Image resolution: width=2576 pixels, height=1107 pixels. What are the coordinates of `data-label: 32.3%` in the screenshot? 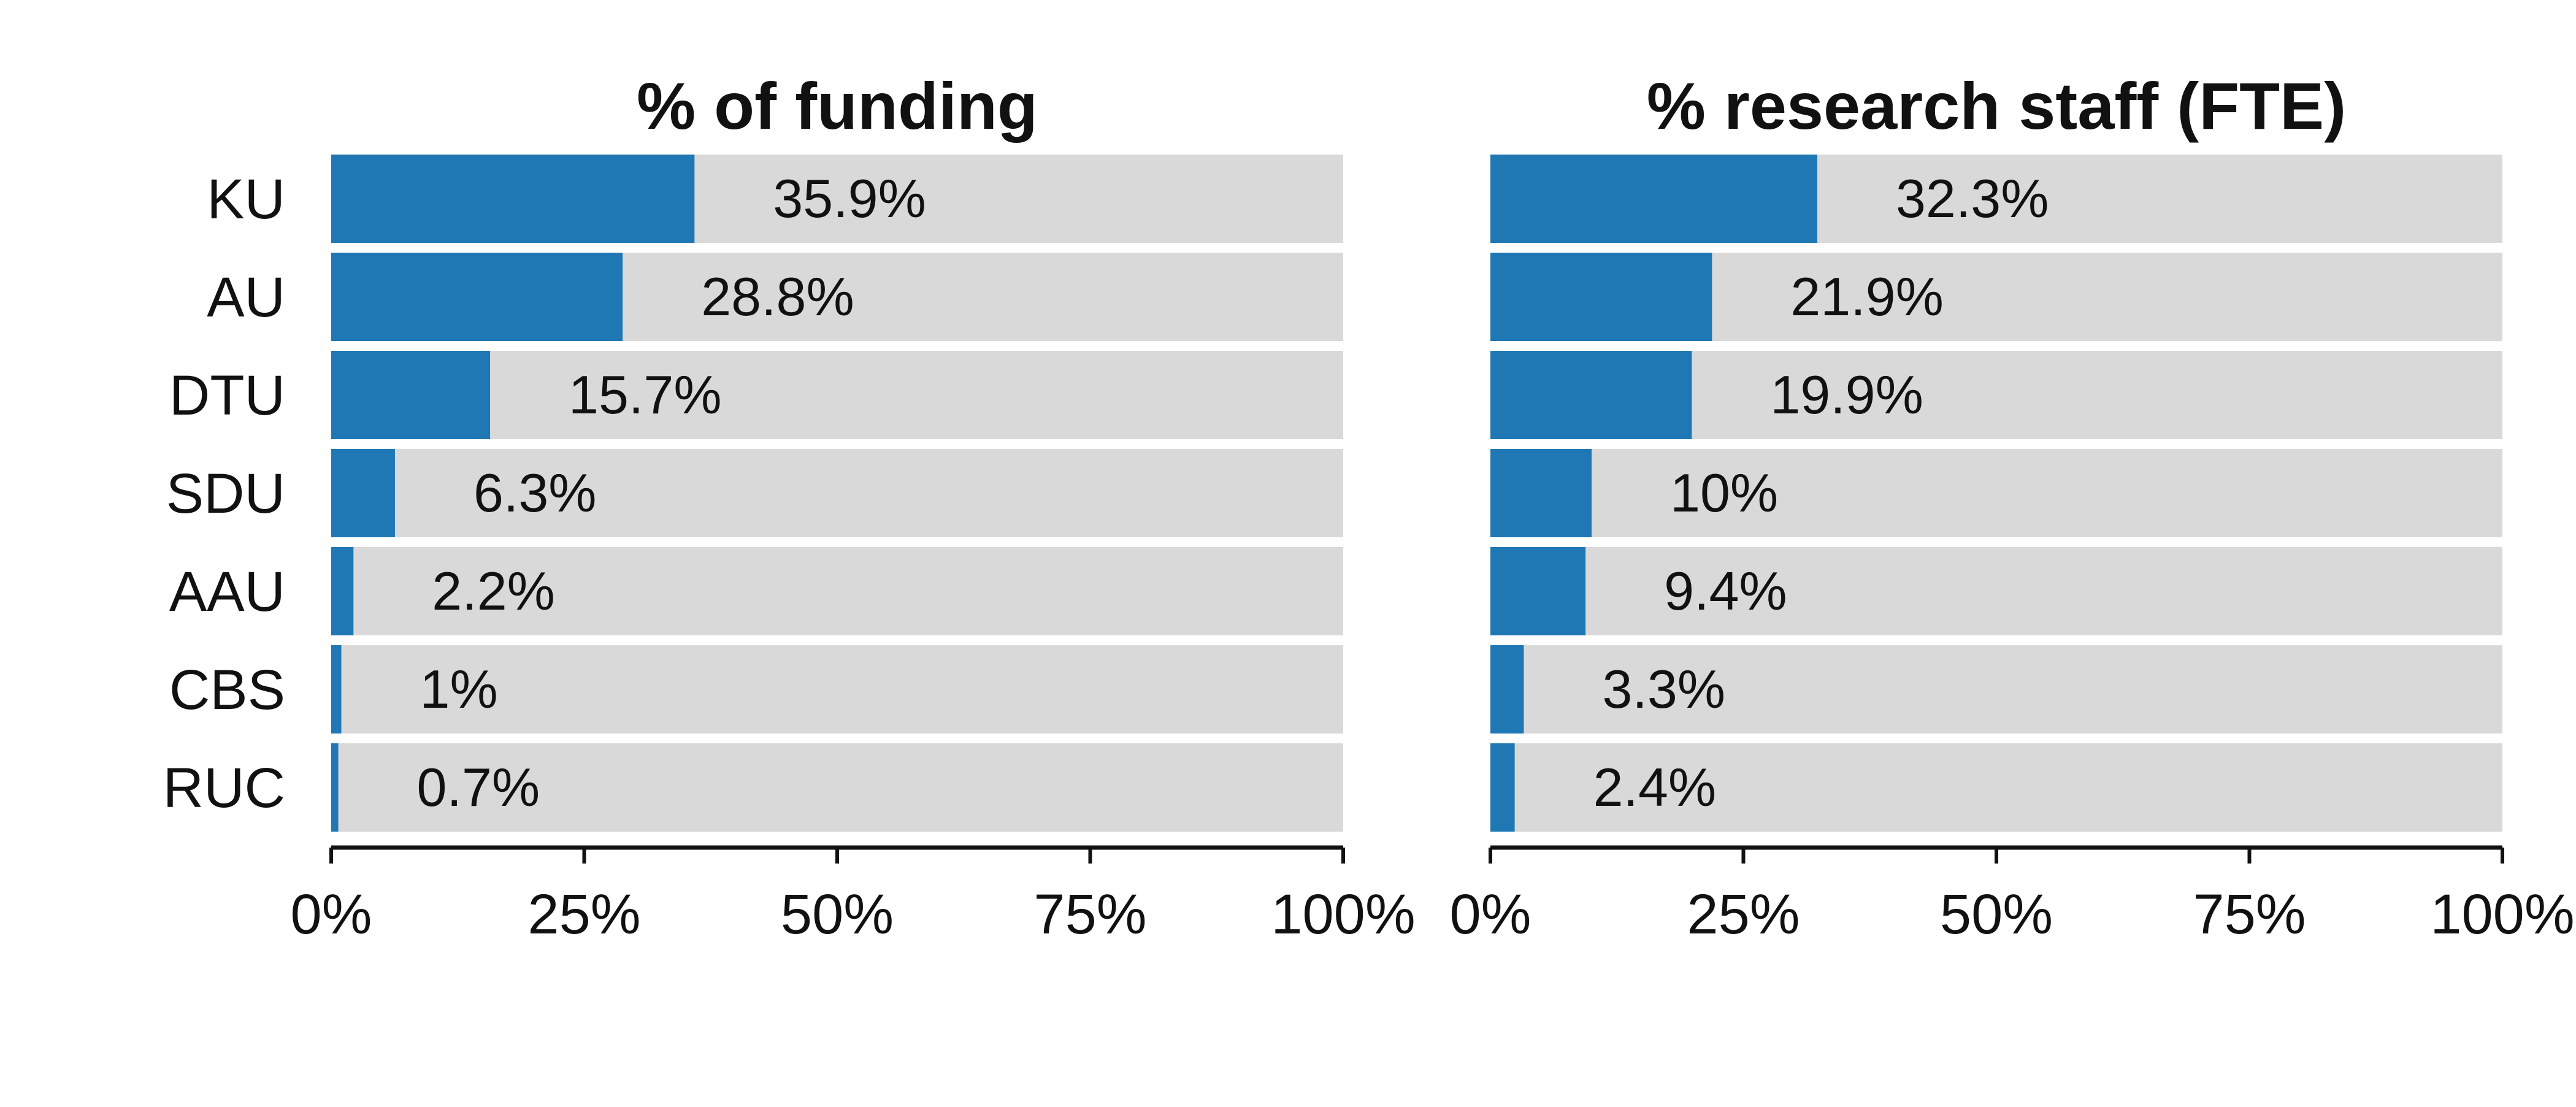 It's located at (1972, 198).